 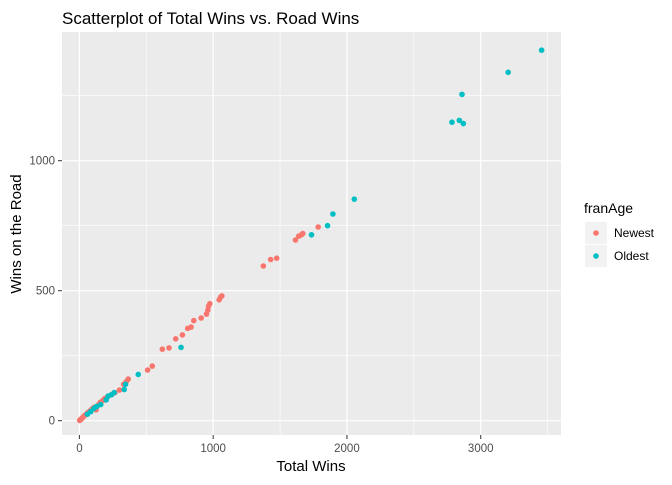 What do you see at coordinates (285, 445) in the screenshot?
I see `x-axis-ticks: 0 1000 2000 3000` at bounding box center [285, 445].